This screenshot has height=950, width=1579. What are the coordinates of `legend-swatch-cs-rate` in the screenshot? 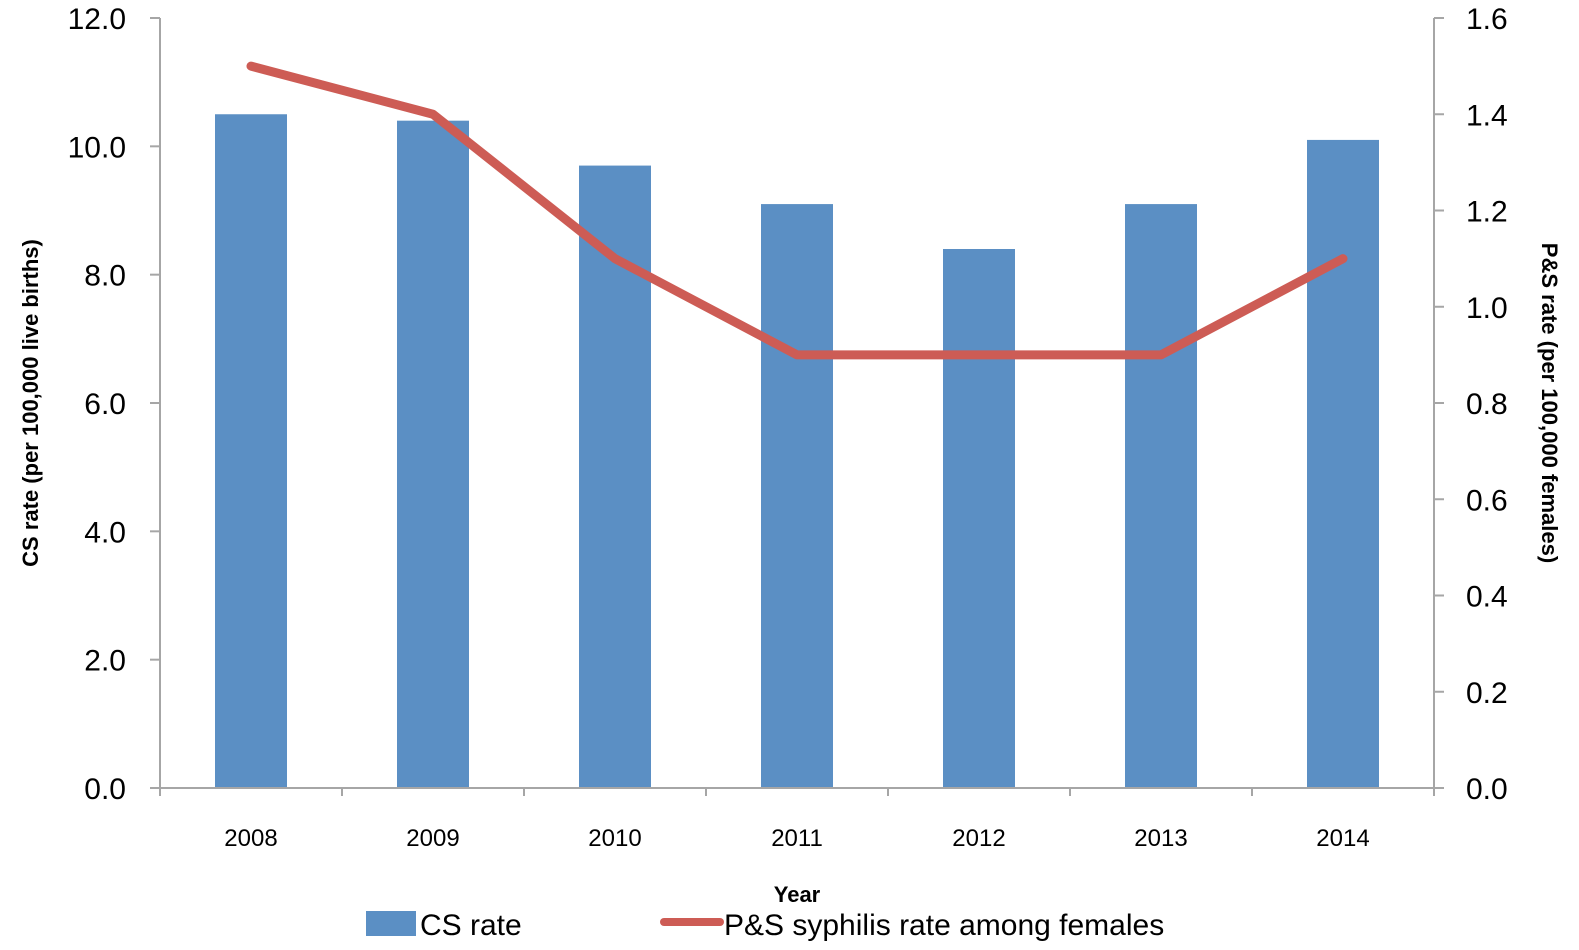 It's located at (391, 923).